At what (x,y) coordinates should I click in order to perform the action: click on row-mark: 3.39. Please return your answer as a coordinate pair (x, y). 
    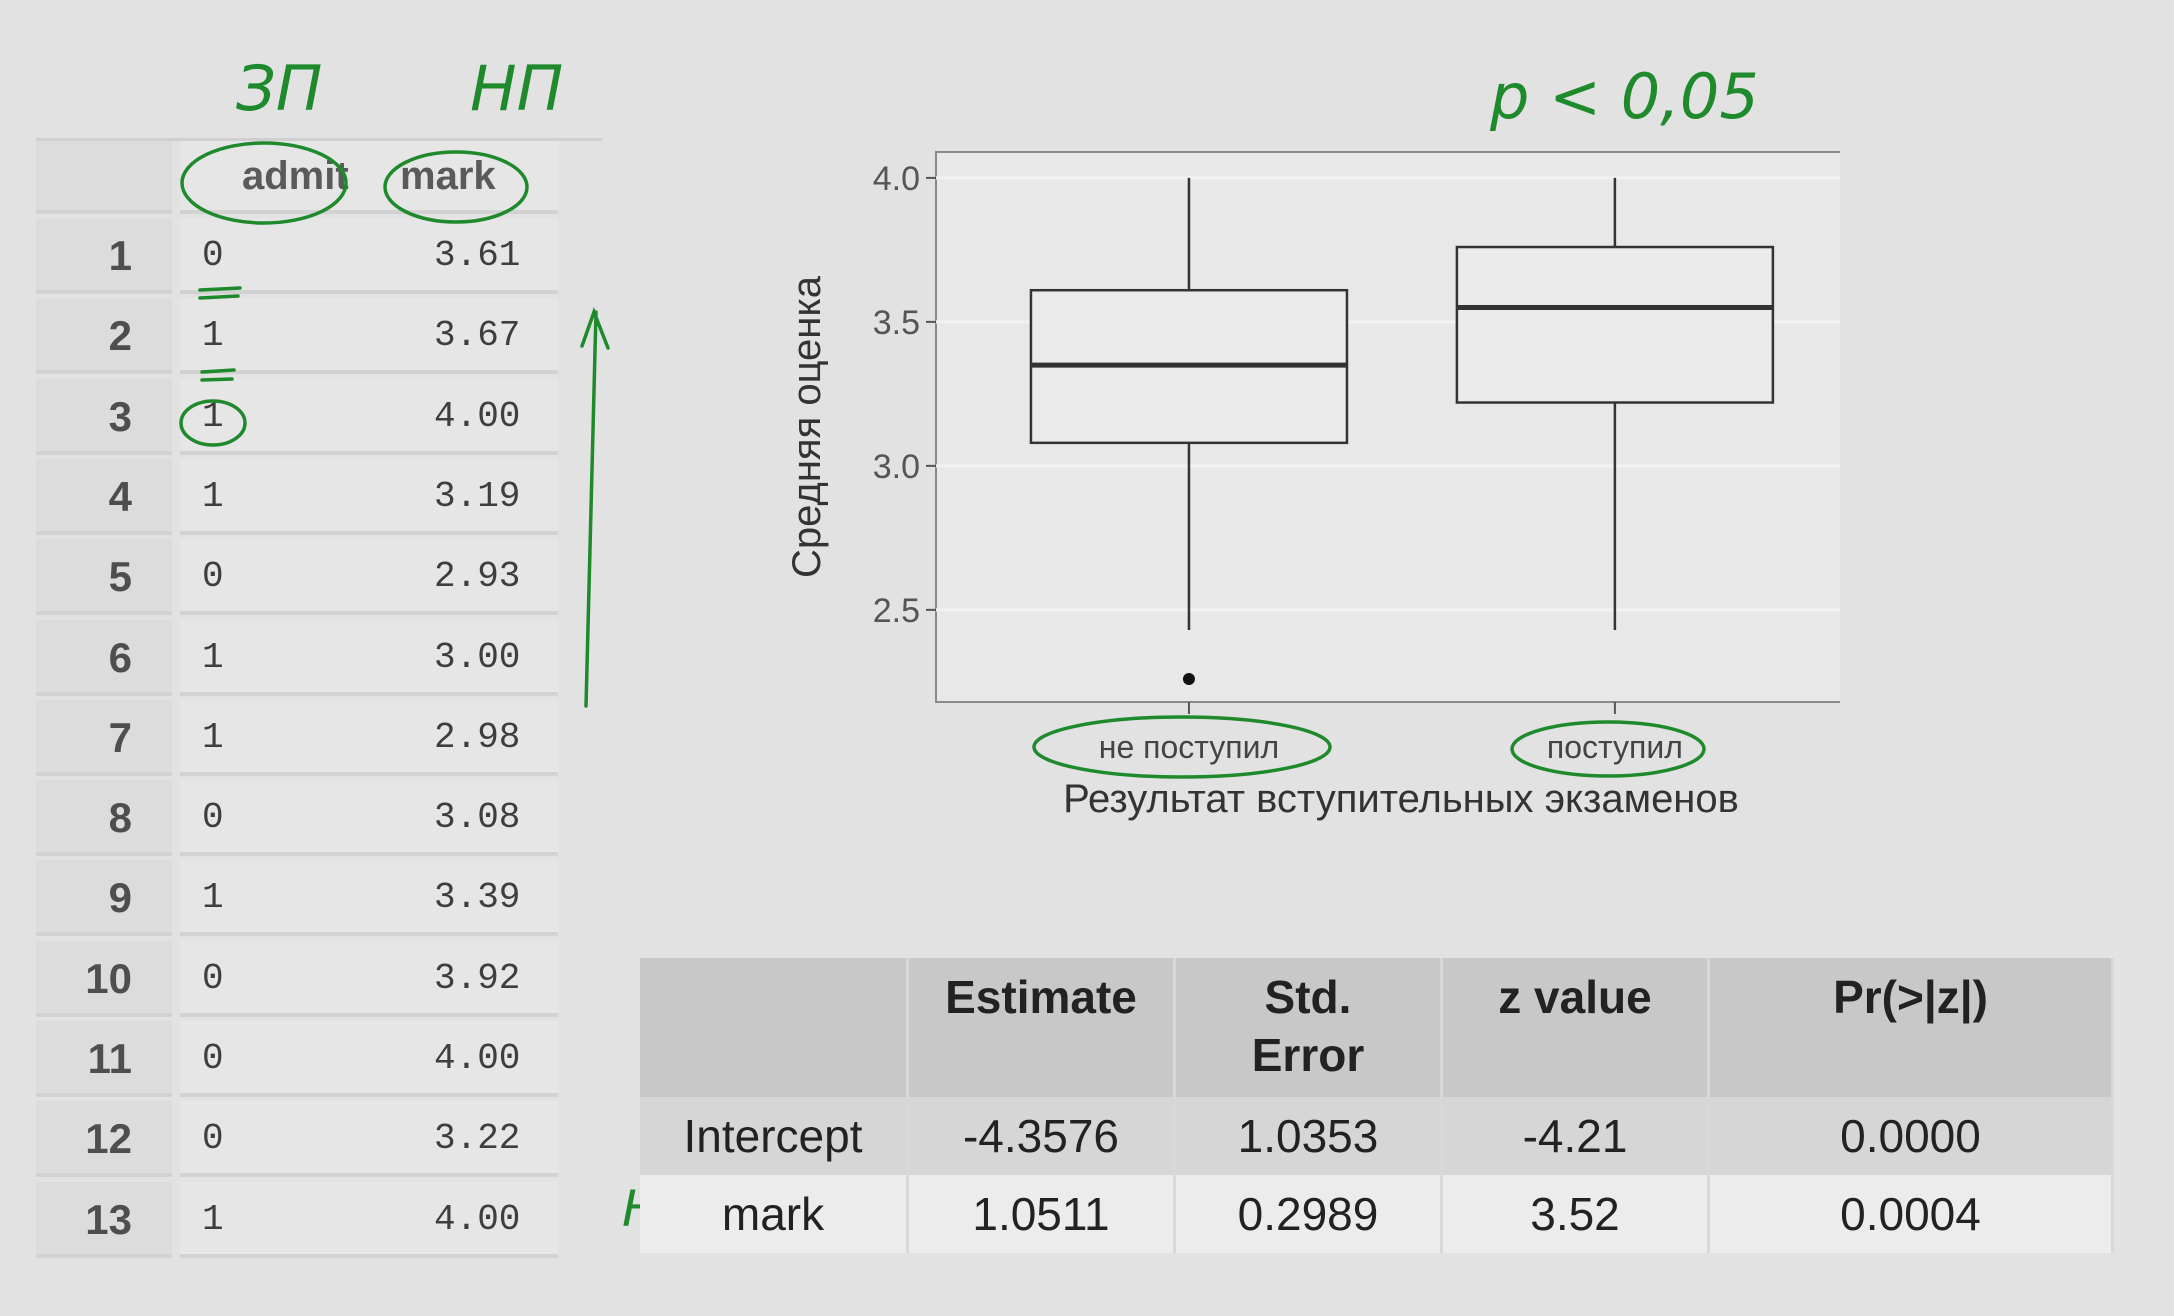
    Looking at the image, I should click on (466, 898).